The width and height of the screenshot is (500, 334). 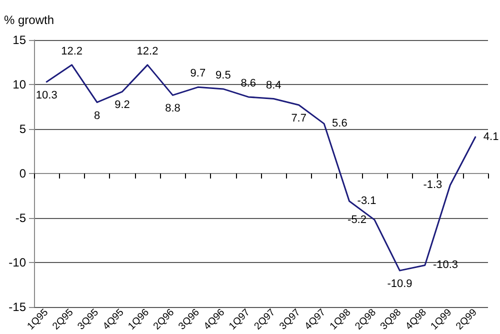 I want to click on y-tick-label: -5, so click(x=20, y=218).